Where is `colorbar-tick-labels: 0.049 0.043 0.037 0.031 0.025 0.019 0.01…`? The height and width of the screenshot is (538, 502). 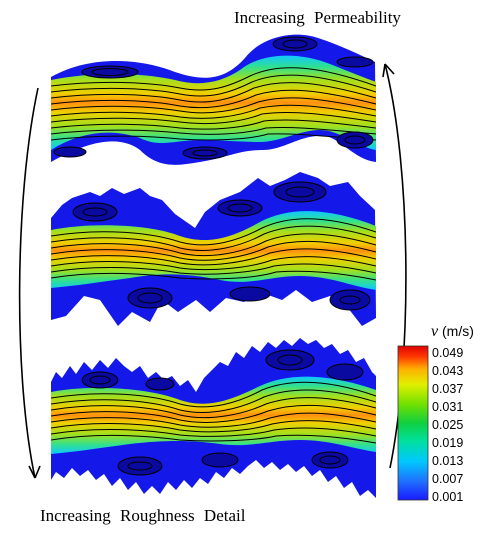
colorbar-tick-labels: 0.049 0.043 0.037 0.031 0.025 0.019 0.01… is located at coordinates (465, 269).